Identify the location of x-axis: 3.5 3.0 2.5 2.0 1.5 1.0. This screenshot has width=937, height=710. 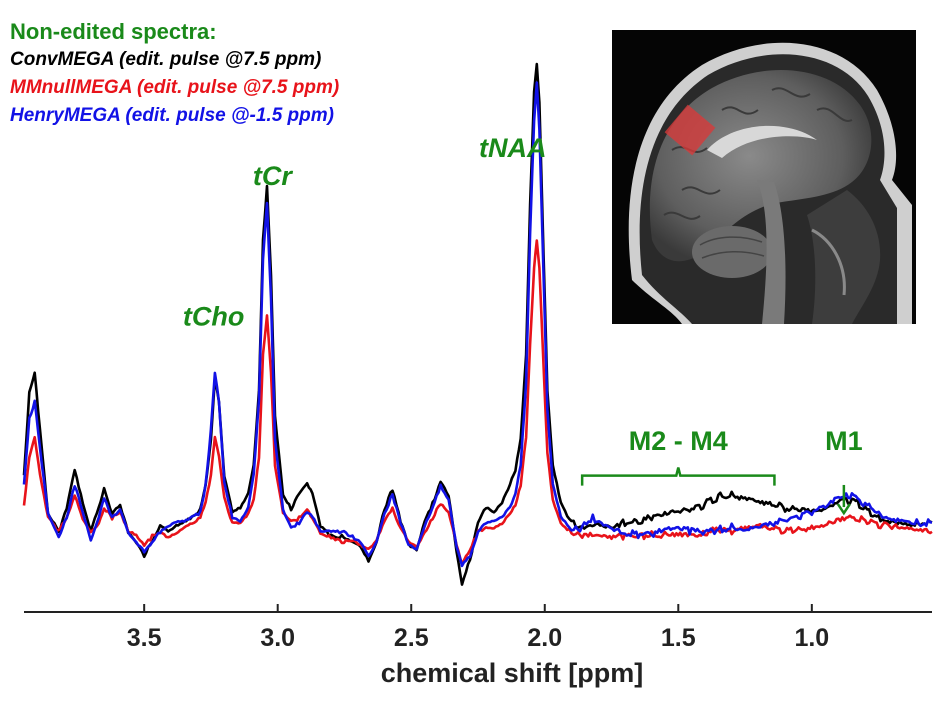
(478, 628).